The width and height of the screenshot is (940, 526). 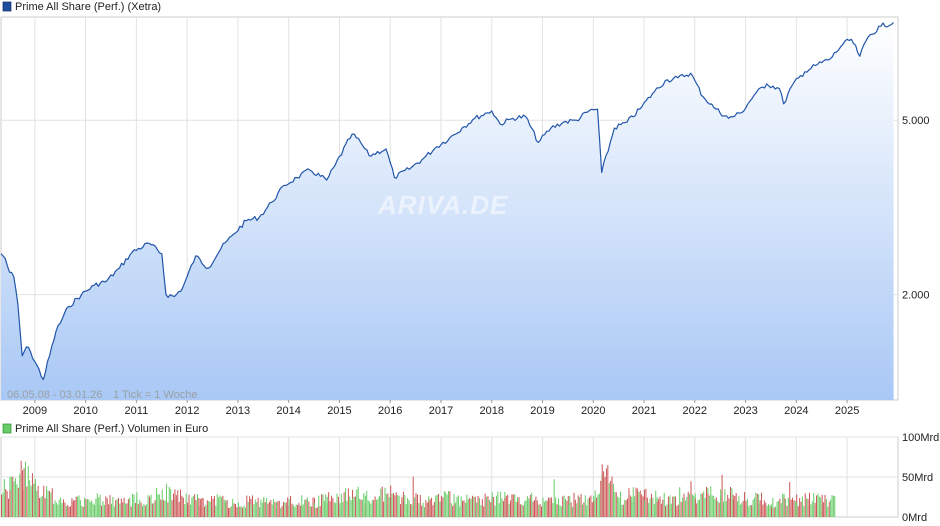 What do you see at coordinates (441, 411) in the screenshot?
I see `price-x-tick-label: 2017` at bounding box center [441, 411].